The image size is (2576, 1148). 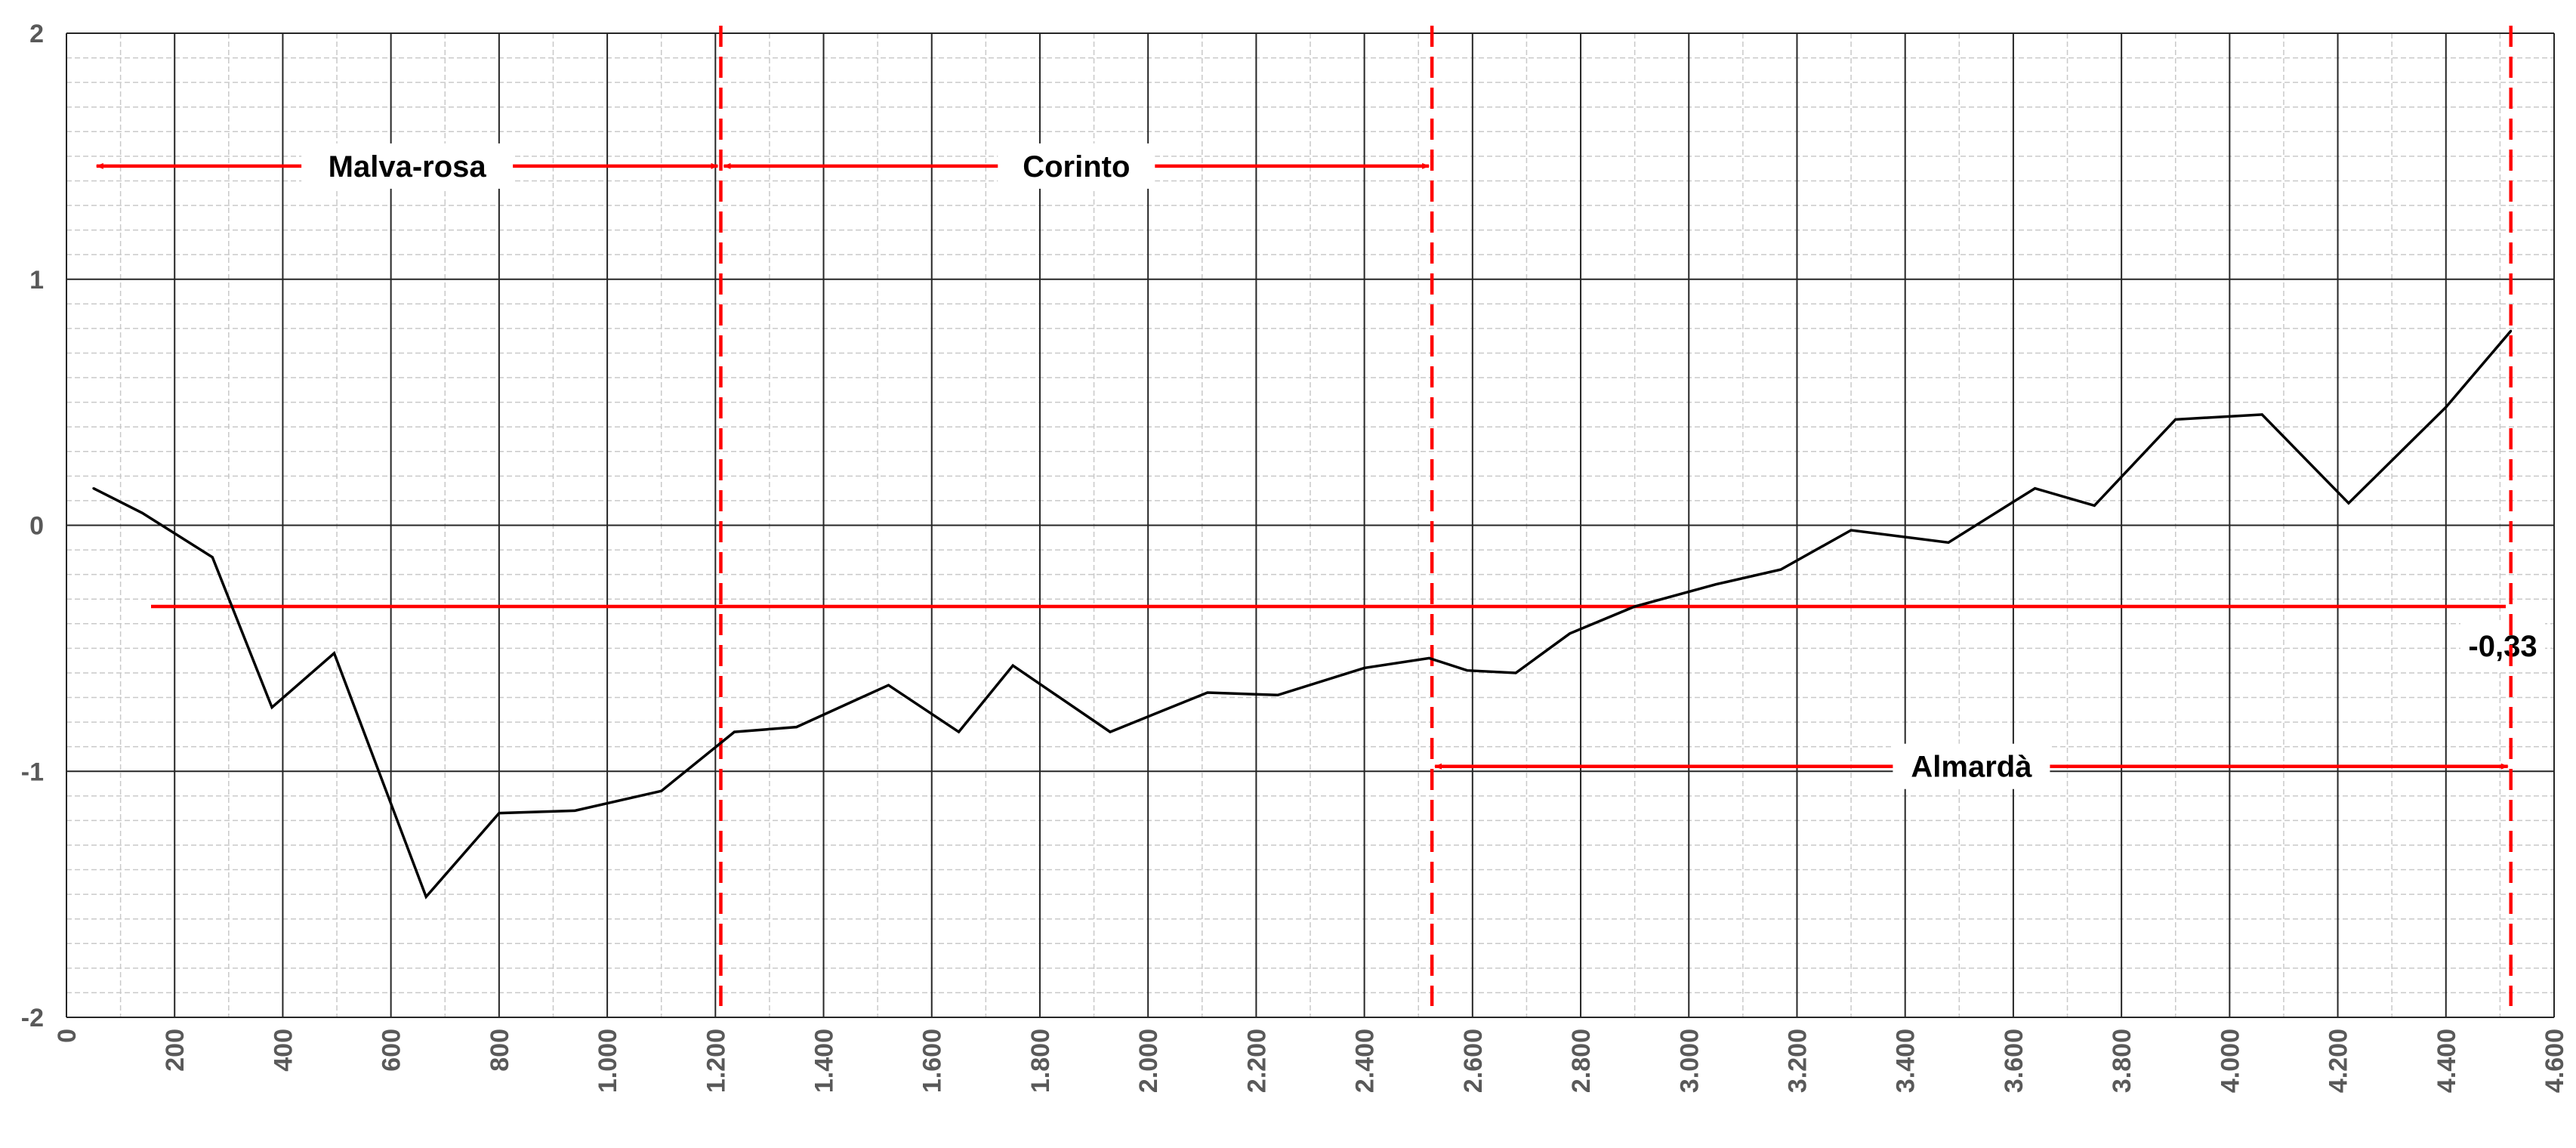 What do you see at coordinates (2339, 1061) in the screenshot?
I see `x-tick-label: 4.200` at bounding box center [2339, 1061].